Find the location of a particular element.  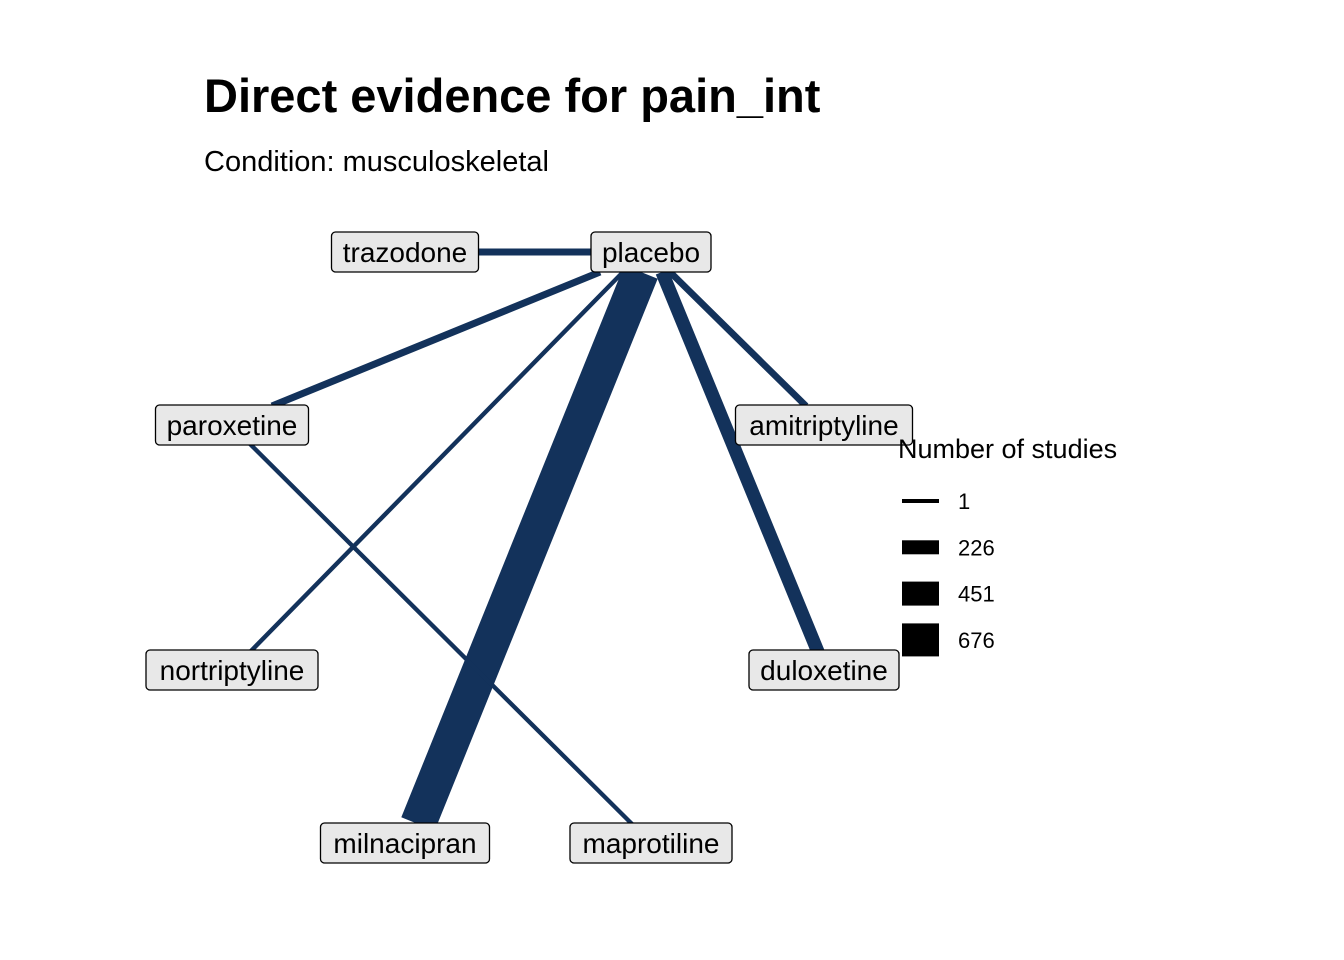

node-duloxetine: duloxetine is located at coordinates (824, 670).